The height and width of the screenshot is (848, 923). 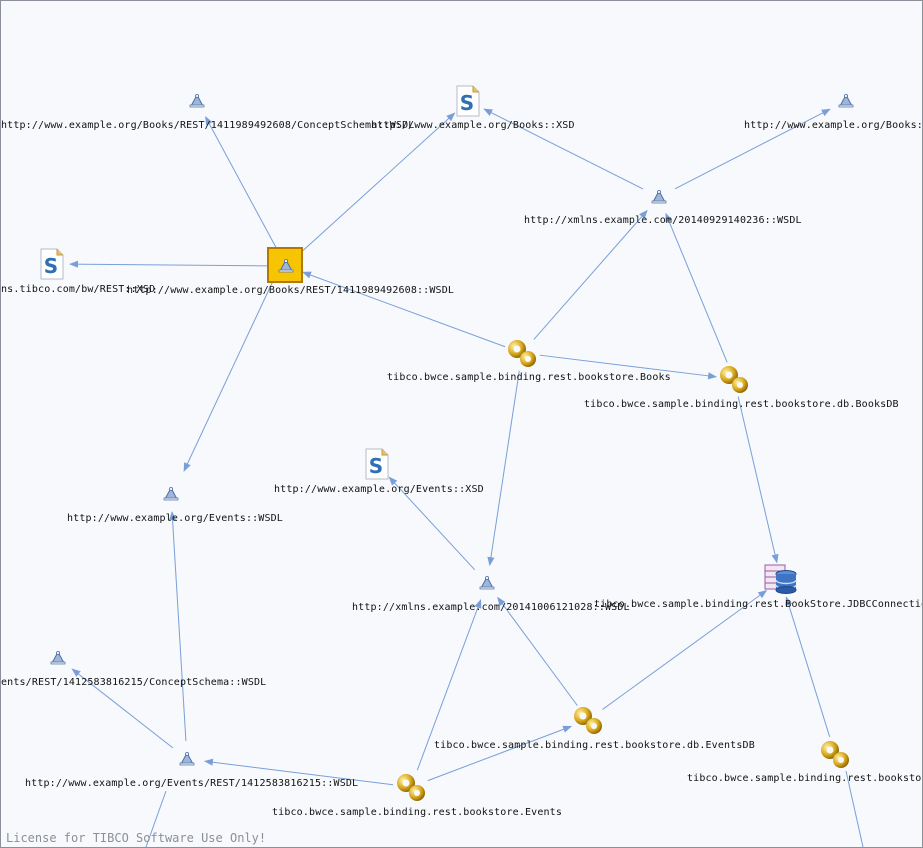 What do you see at coordinates (136, 838) in the screenshot?
I see `license-notice: License for TIBCO Software Use Only!` at bounding box center [136, 838].